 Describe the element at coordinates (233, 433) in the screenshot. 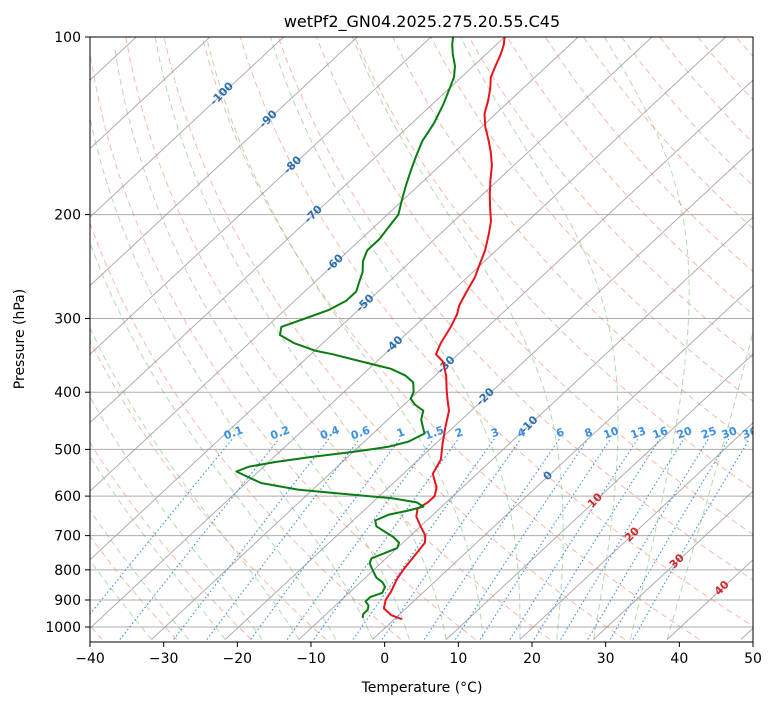

I see `mixing-ratio-label: 0.1` at that location.